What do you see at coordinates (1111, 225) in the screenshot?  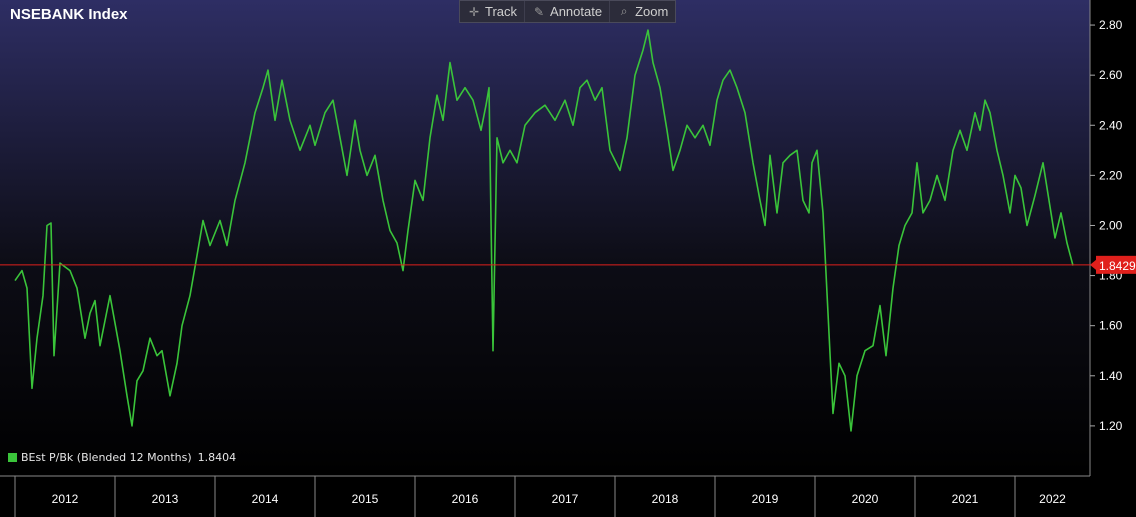 I see `y-tick-label: 2.00` at bounding box center [1111, 225].